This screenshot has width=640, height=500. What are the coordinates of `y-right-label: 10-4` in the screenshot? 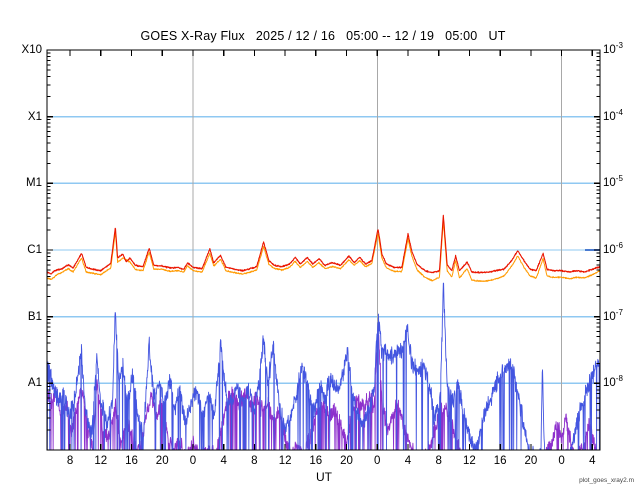 It's located at (613, 115).